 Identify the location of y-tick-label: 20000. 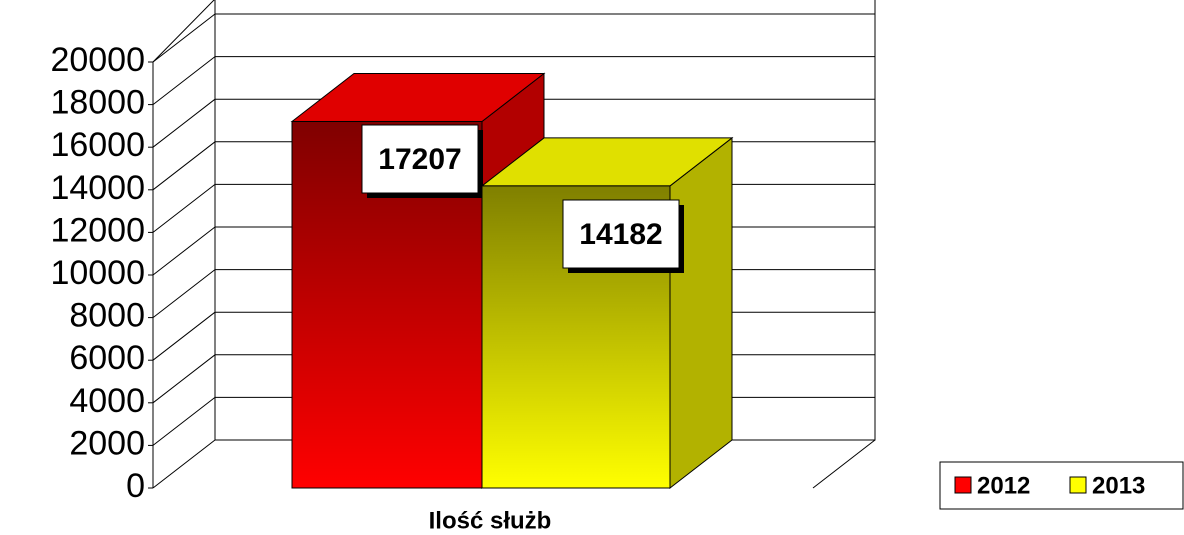
(97, 60).